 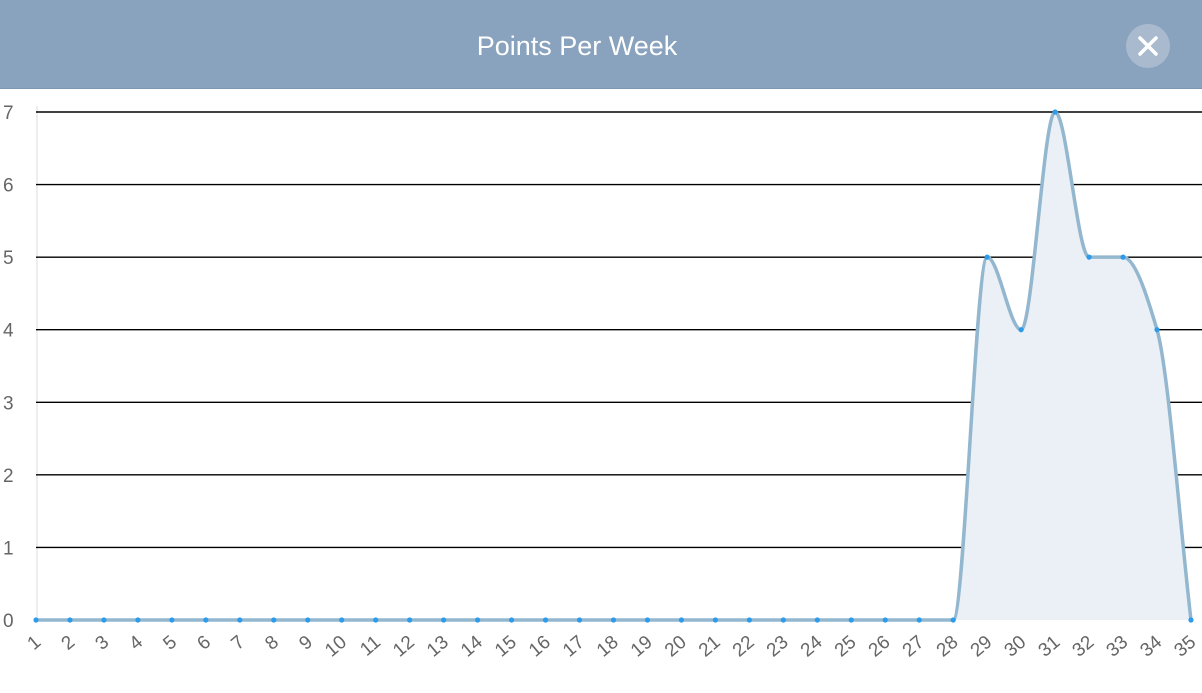 What do you see at coordinates (642, 647) in the screenshot?
I see `x-tick-label: 19` at bounding box center [642, 647].